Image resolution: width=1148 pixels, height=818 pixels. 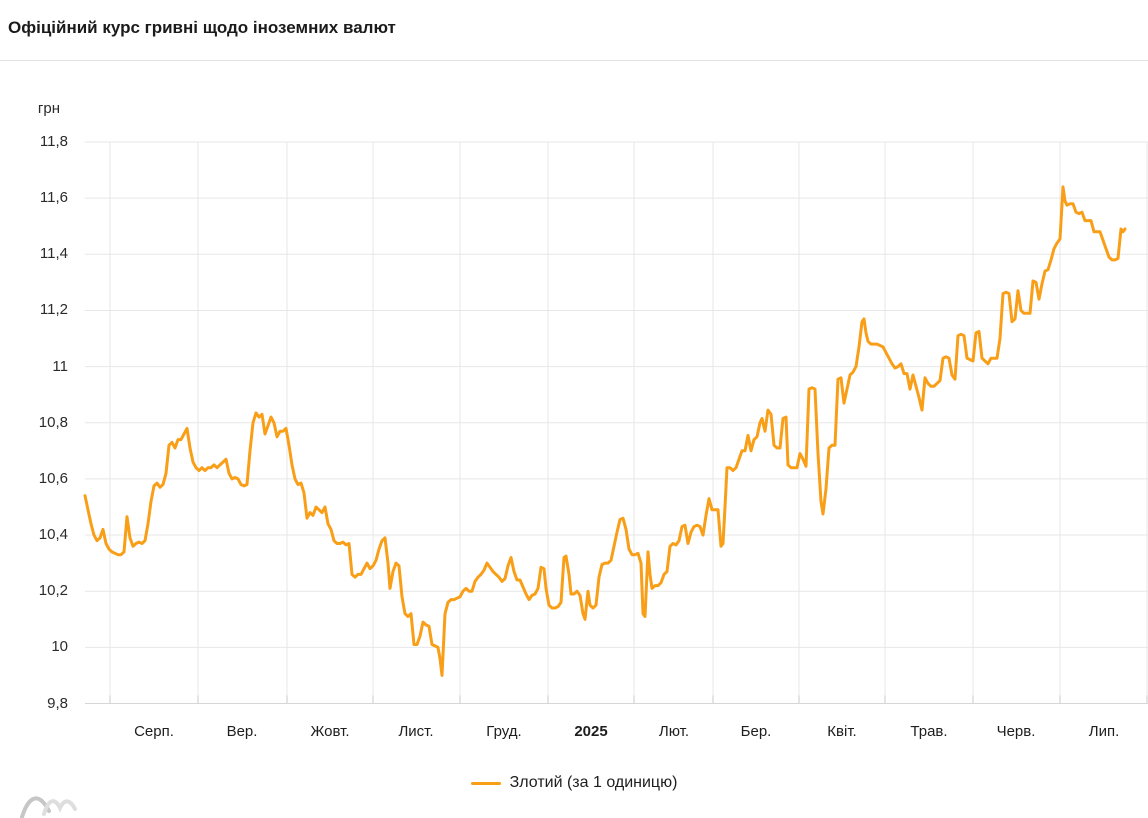 I want to click on y-axis-tick-label: 11,8, so click(x=53, y=141).